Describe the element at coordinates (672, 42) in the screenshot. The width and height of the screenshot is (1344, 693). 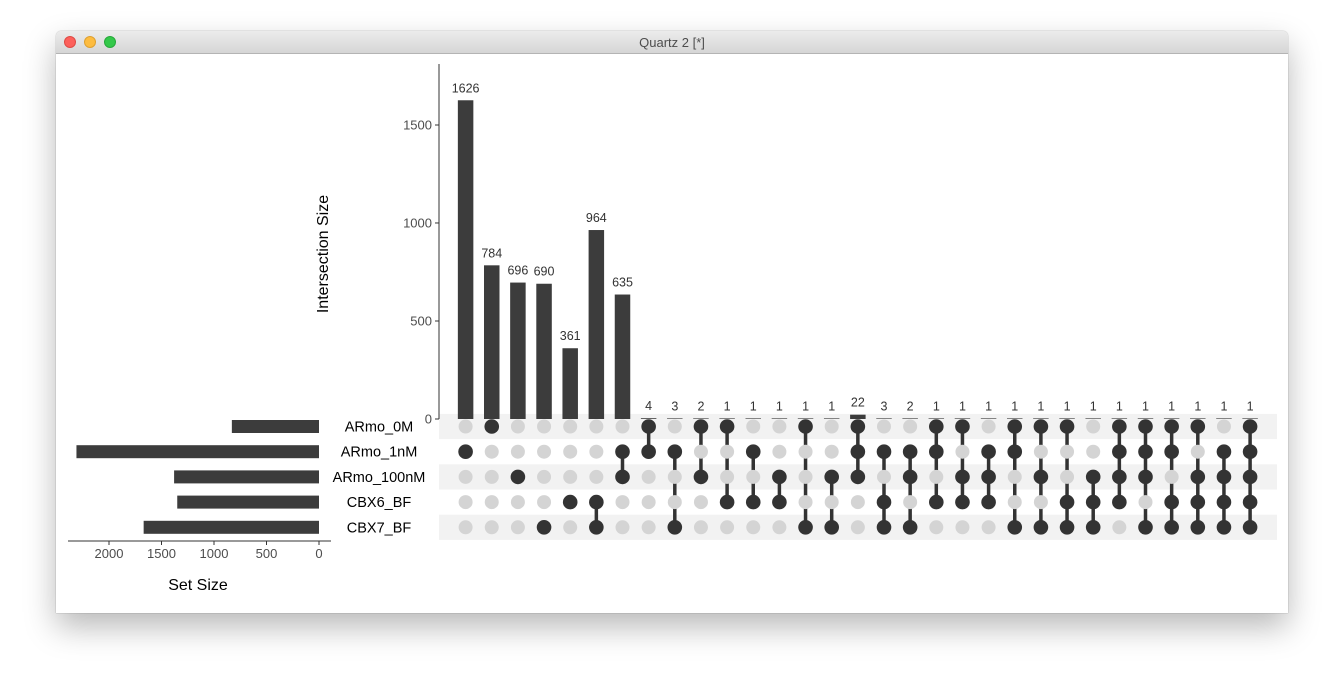
I see `window-title: Quartz 2 [*]` at that location.